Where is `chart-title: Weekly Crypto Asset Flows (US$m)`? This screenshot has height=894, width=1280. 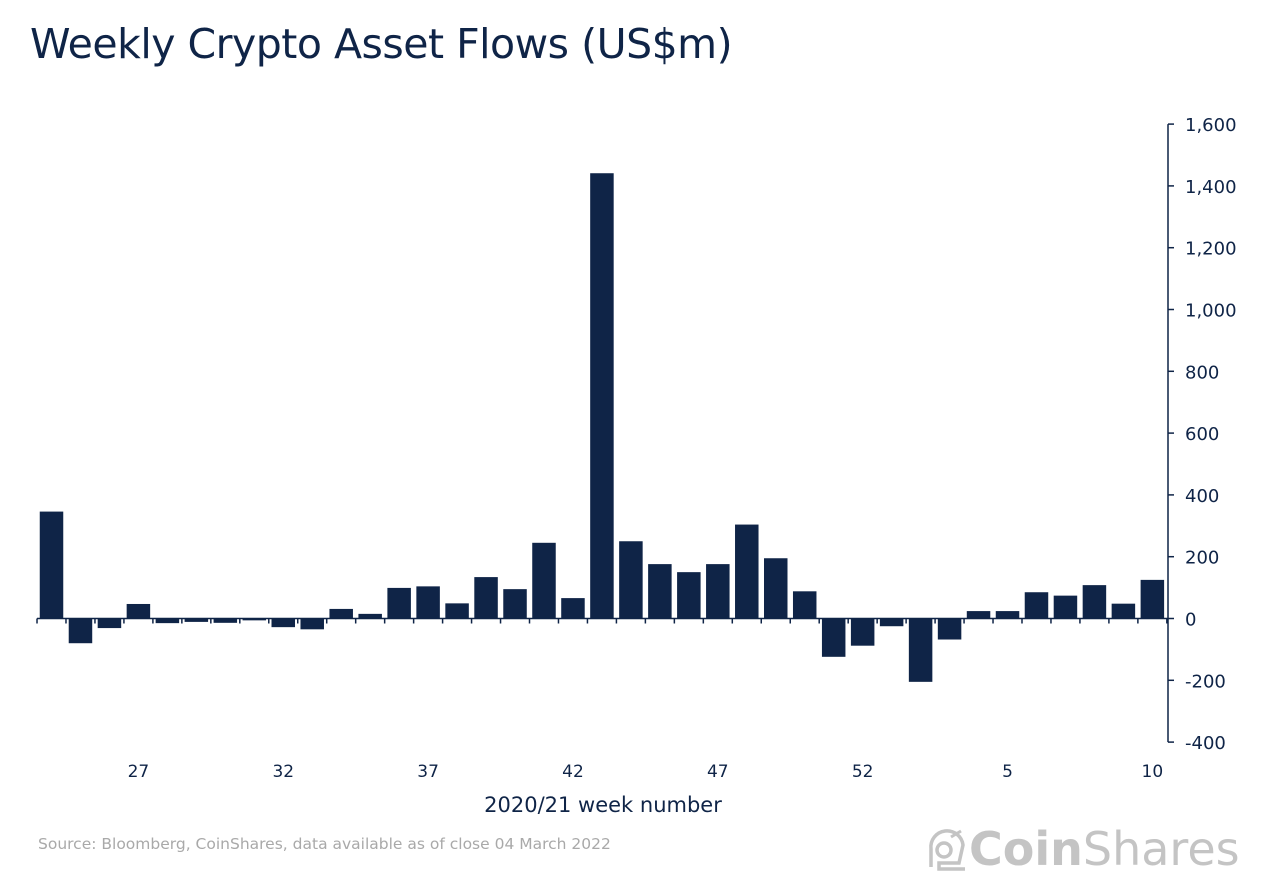 chart-title: Weekly Crypto Asset Flows (US$m) is located at coordinates (381, 44).